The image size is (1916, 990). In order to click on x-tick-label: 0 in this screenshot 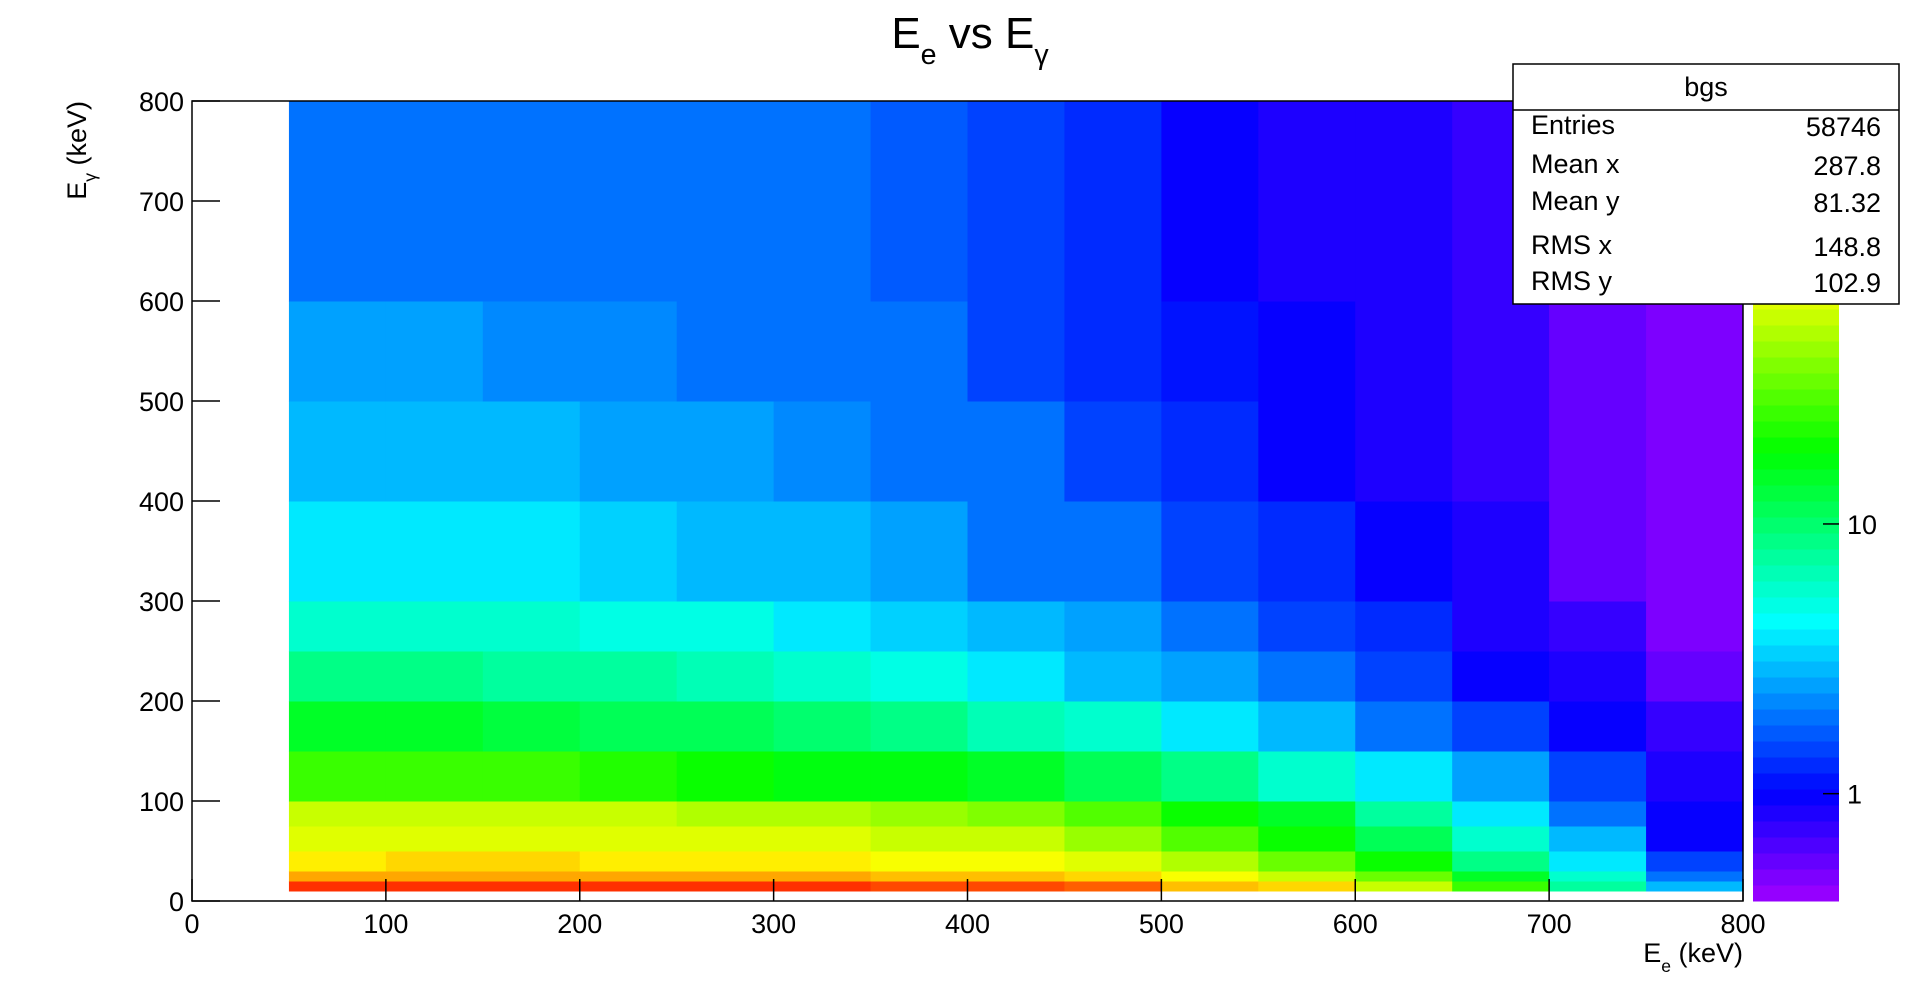, I will do `click(191, 924)`.